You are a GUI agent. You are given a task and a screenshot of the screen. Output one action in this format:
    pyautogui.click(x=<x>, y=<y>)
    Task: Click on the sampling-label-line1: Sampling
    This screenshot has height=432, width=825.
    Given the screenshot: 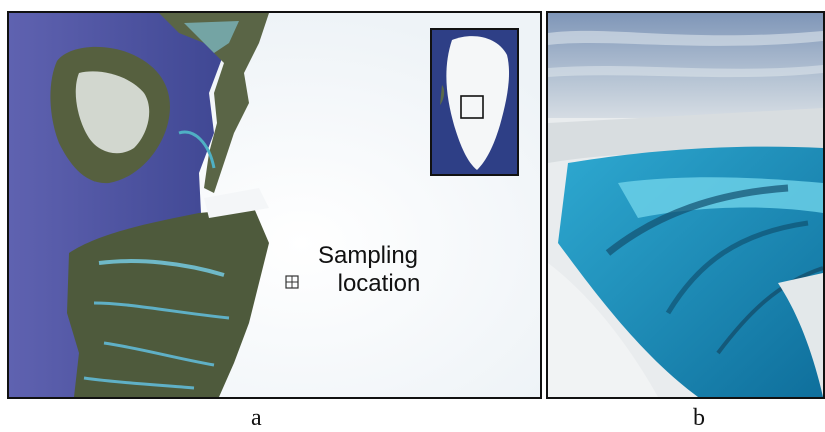 What is the action you would take?
    pyautogui.click(x=368, y=255)
    